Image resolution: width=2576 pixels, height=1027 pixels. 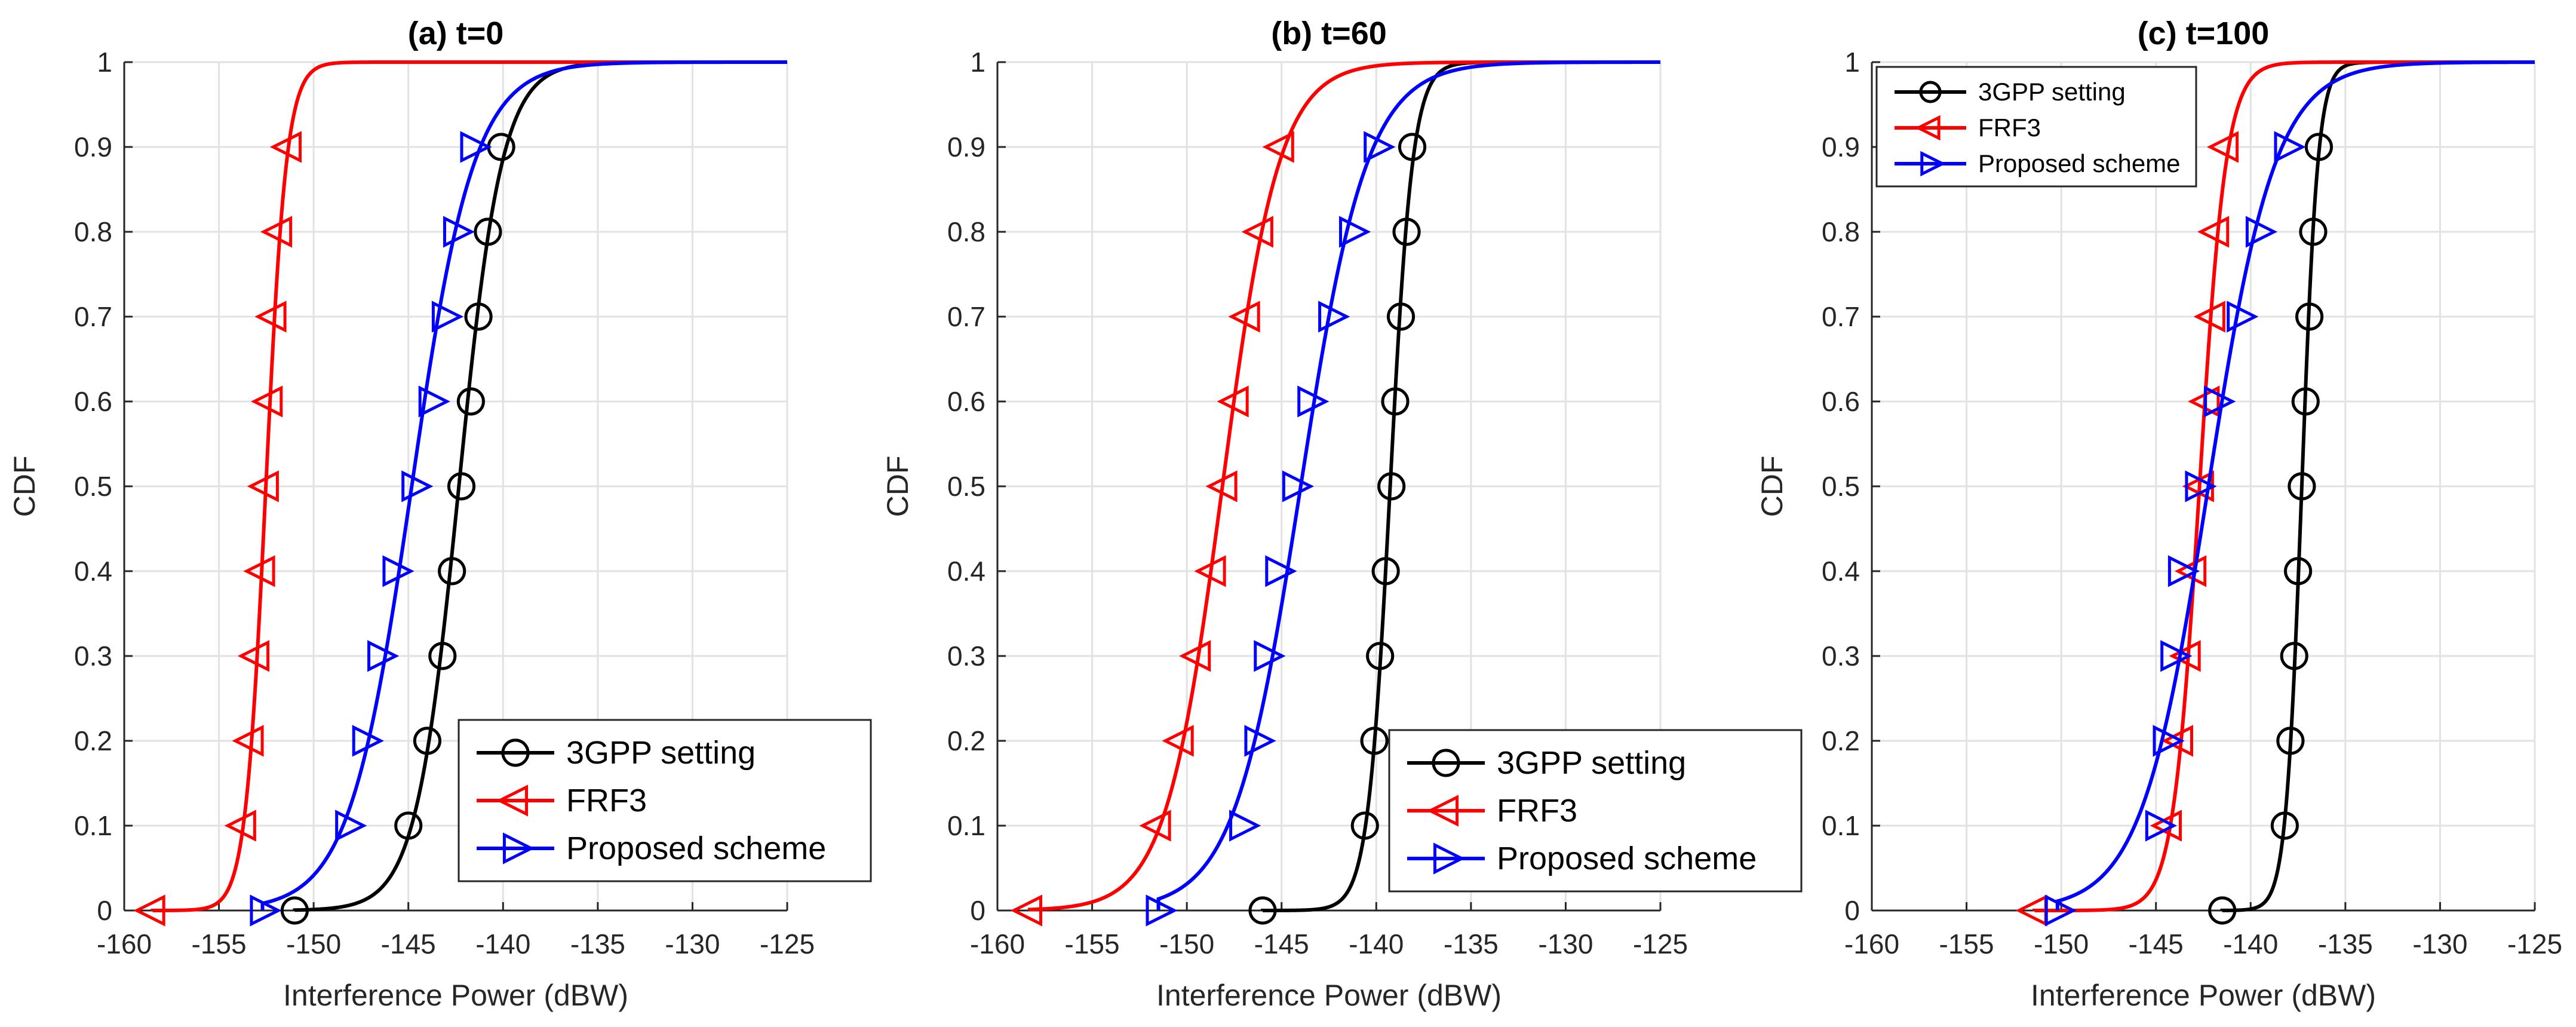 I want to click on y-axis-label: CDF, so click(x=1772, y=486).